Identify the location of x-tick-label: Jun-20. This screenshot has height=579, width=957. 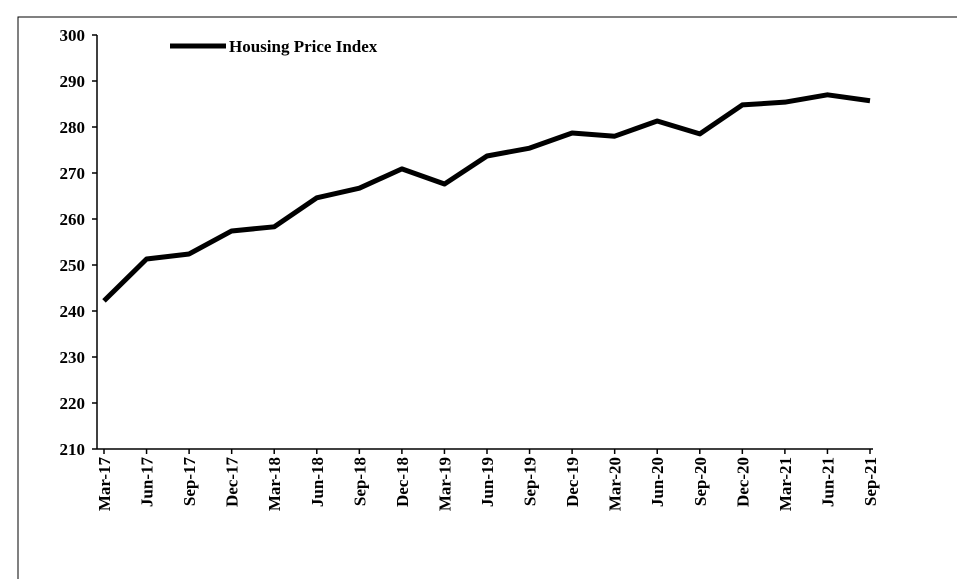
(657, 482).